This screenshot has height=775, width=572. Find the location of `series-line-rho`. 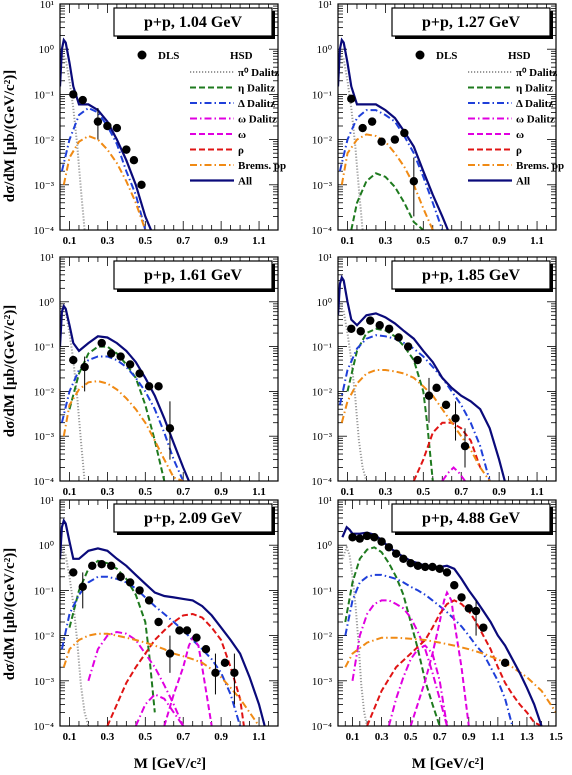

series-line-rho is located at coordinates (175, 669).